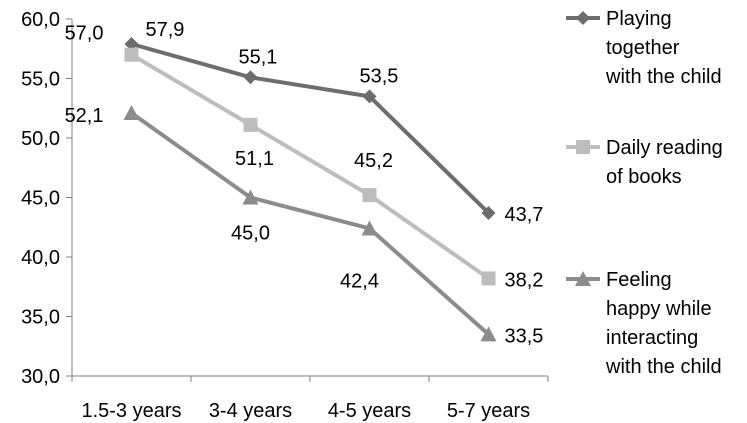 This screenshot has height=423, width=747. I want to click on data-label: 45,0, so click(250, 234).